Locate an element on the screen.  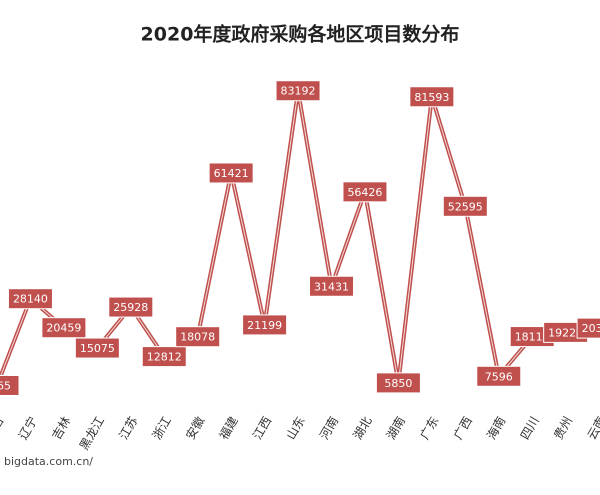
data-label: 56426 is located at coordinates (364, 192).